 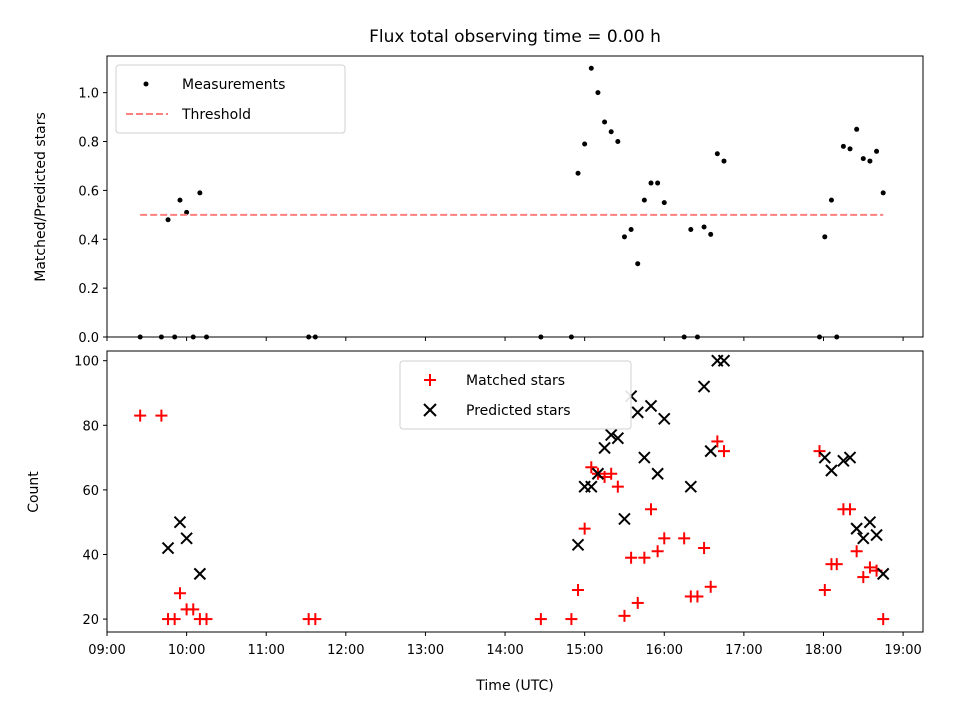 I want to click on top-legend-box, so click(x=230, y=99).